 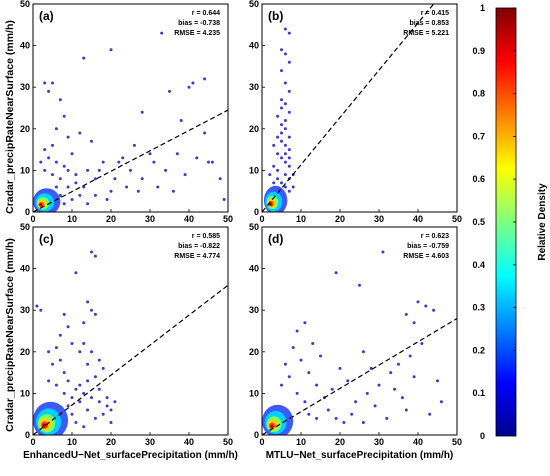 What do you see at coordinates (478, 51) in the screenshot?
I see `colorbar-tick-label: 0.9` at bounding box center [478, 51].